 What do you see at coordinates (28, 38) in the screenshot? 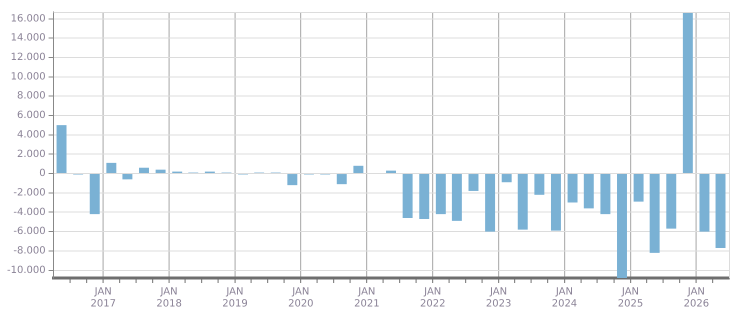
I see `y-tick-label: 14.000` at bounding box center [28, 38].